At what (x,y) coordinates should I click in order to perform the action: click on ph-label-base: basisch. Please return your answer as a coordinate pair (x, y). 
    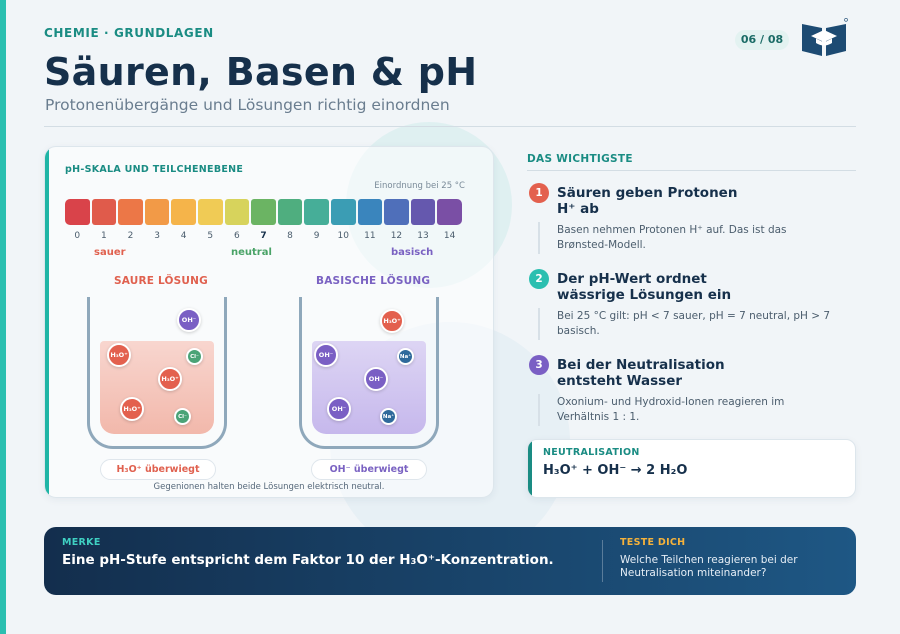
    Looking at the image, I should click on (412, 252).